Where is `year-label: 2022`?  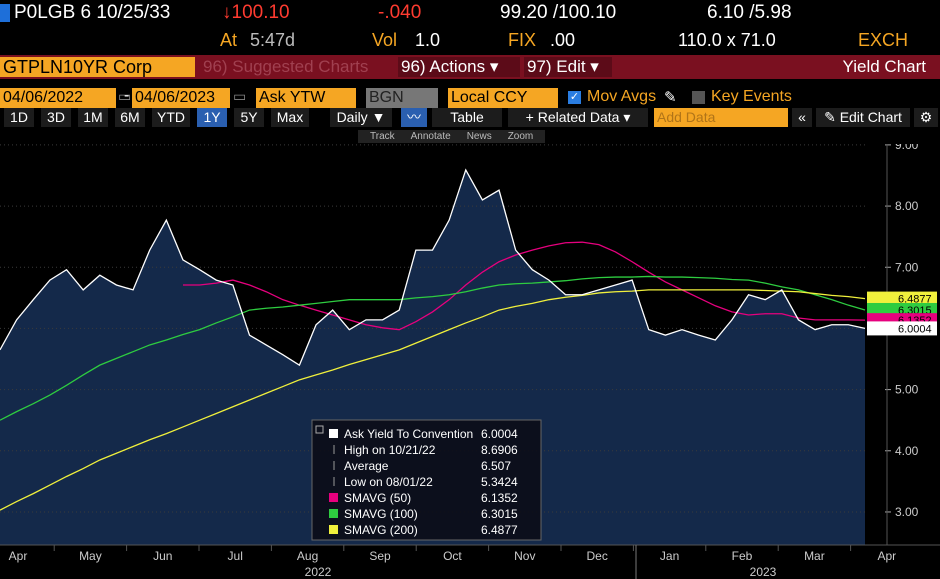
year-label: 2022 is located at coordinates (318, 572).